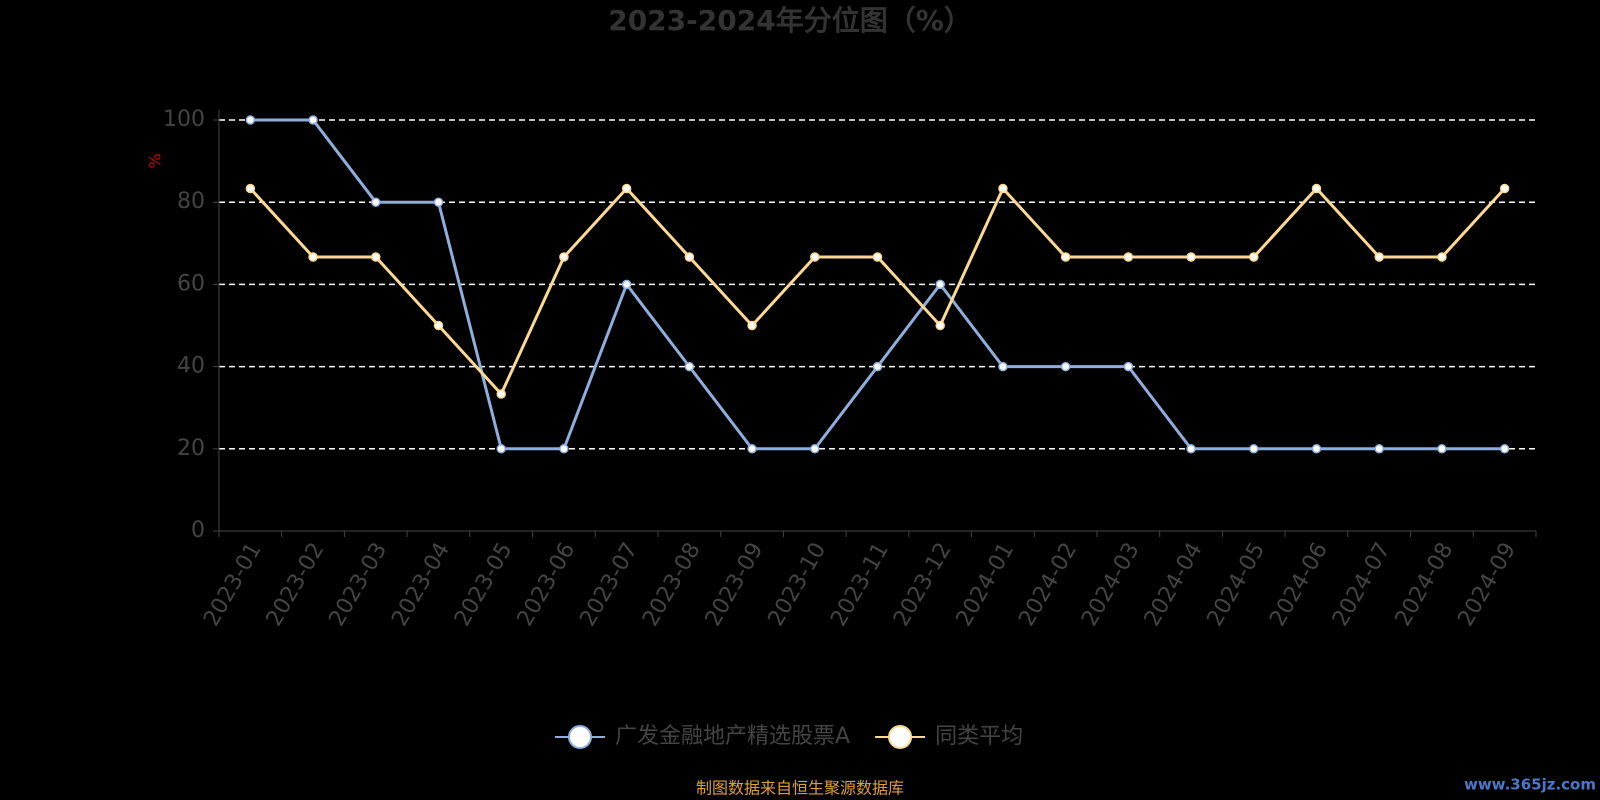 This screenshot has height=800, width=1600. I want to click on chart-title: 2023-2024年分位图（%）, so click(790, 20).